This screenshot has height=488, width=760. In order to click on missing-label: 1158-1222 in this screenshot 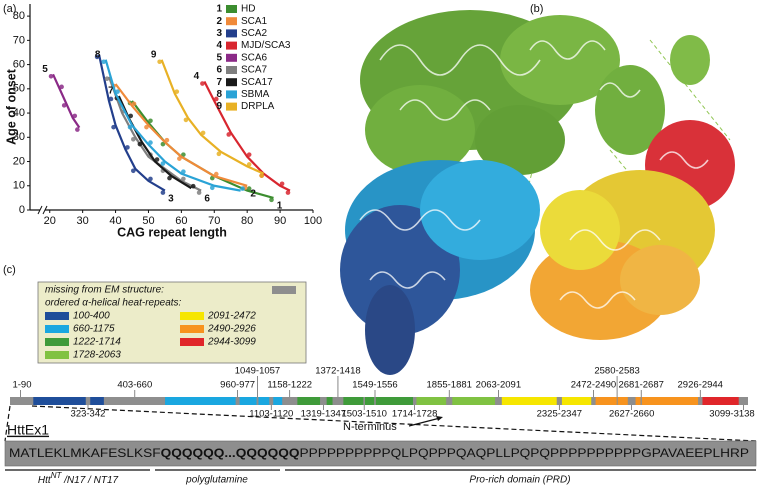, I will do `click(289, 385)`.